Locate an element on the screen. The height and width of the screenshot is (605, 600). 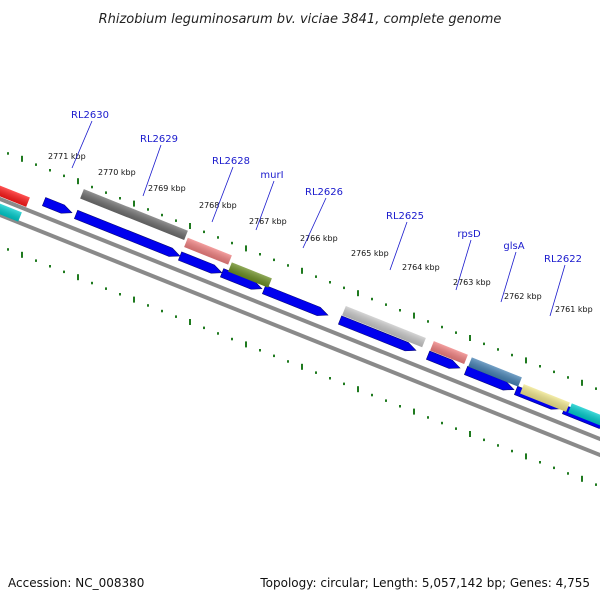
gene-label: rpsD is located at coordinates (469, 234).